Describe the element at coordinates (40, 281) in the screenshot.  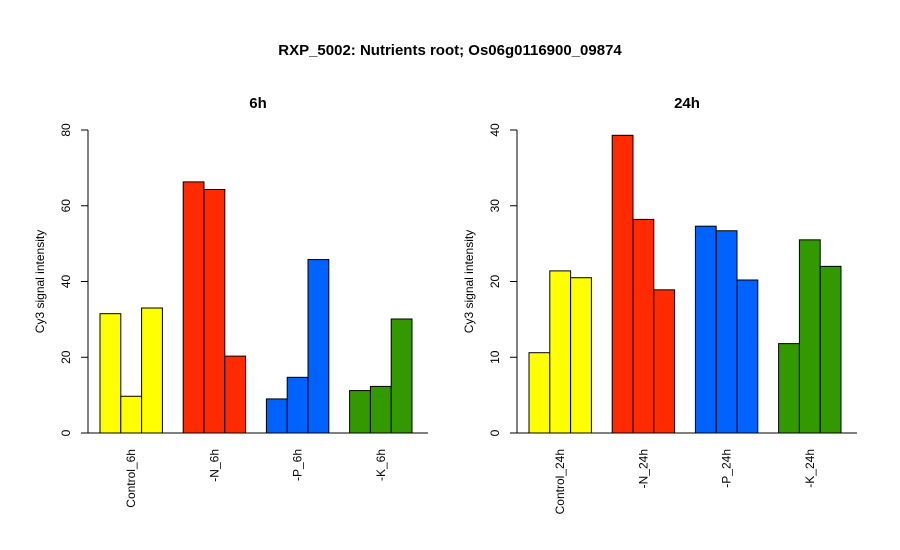
I see `panel-1-y-axis-label: Cy3 signal intensity` at that location.